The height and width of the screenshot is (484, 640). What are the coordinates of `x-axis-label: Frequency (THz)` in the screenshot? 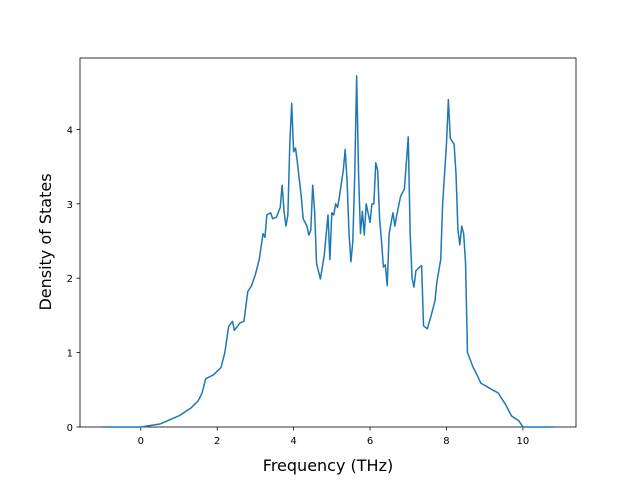 It's located at (328, 465).